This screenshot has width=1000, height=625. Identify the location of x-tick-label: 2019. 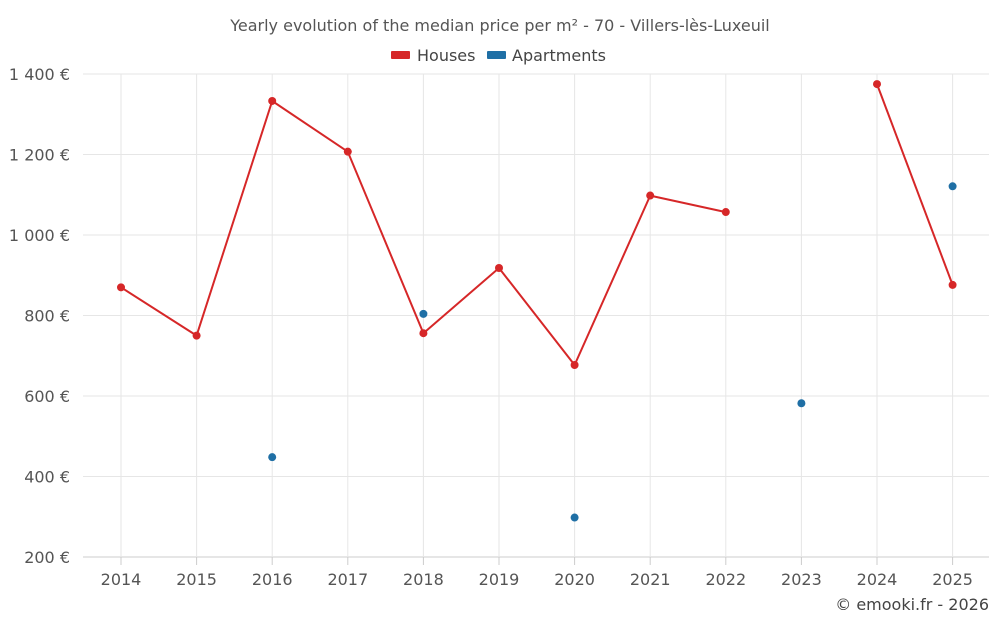
(499, 579).